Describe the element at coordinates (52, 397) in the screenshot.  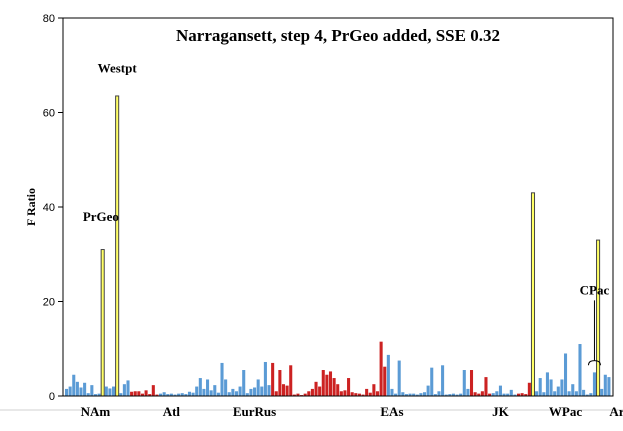
I see `y-tick-label: 0` at that location.